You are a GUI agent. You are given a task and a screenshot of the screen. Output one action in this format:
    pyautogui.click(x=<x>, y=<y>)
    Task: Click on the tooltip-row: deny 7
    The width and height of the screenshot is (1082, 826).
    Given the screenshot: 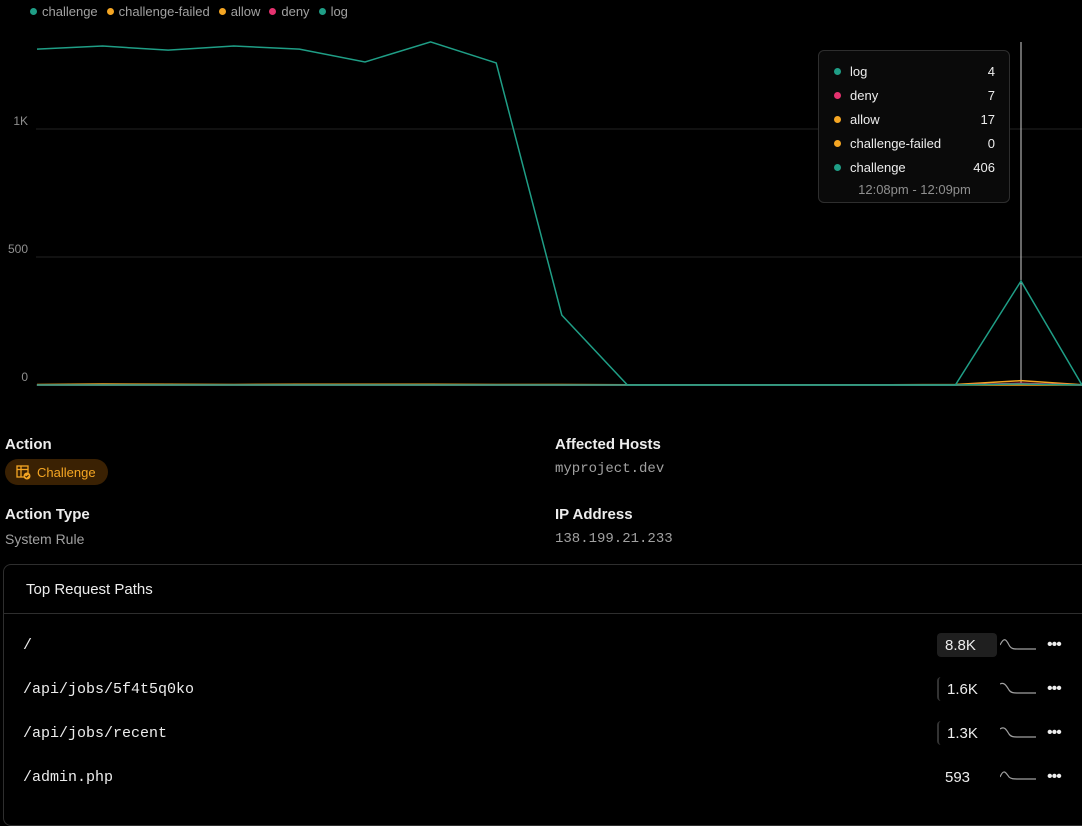 What is the action you would take?
    pyautogui.click(x=914, y=95)
    